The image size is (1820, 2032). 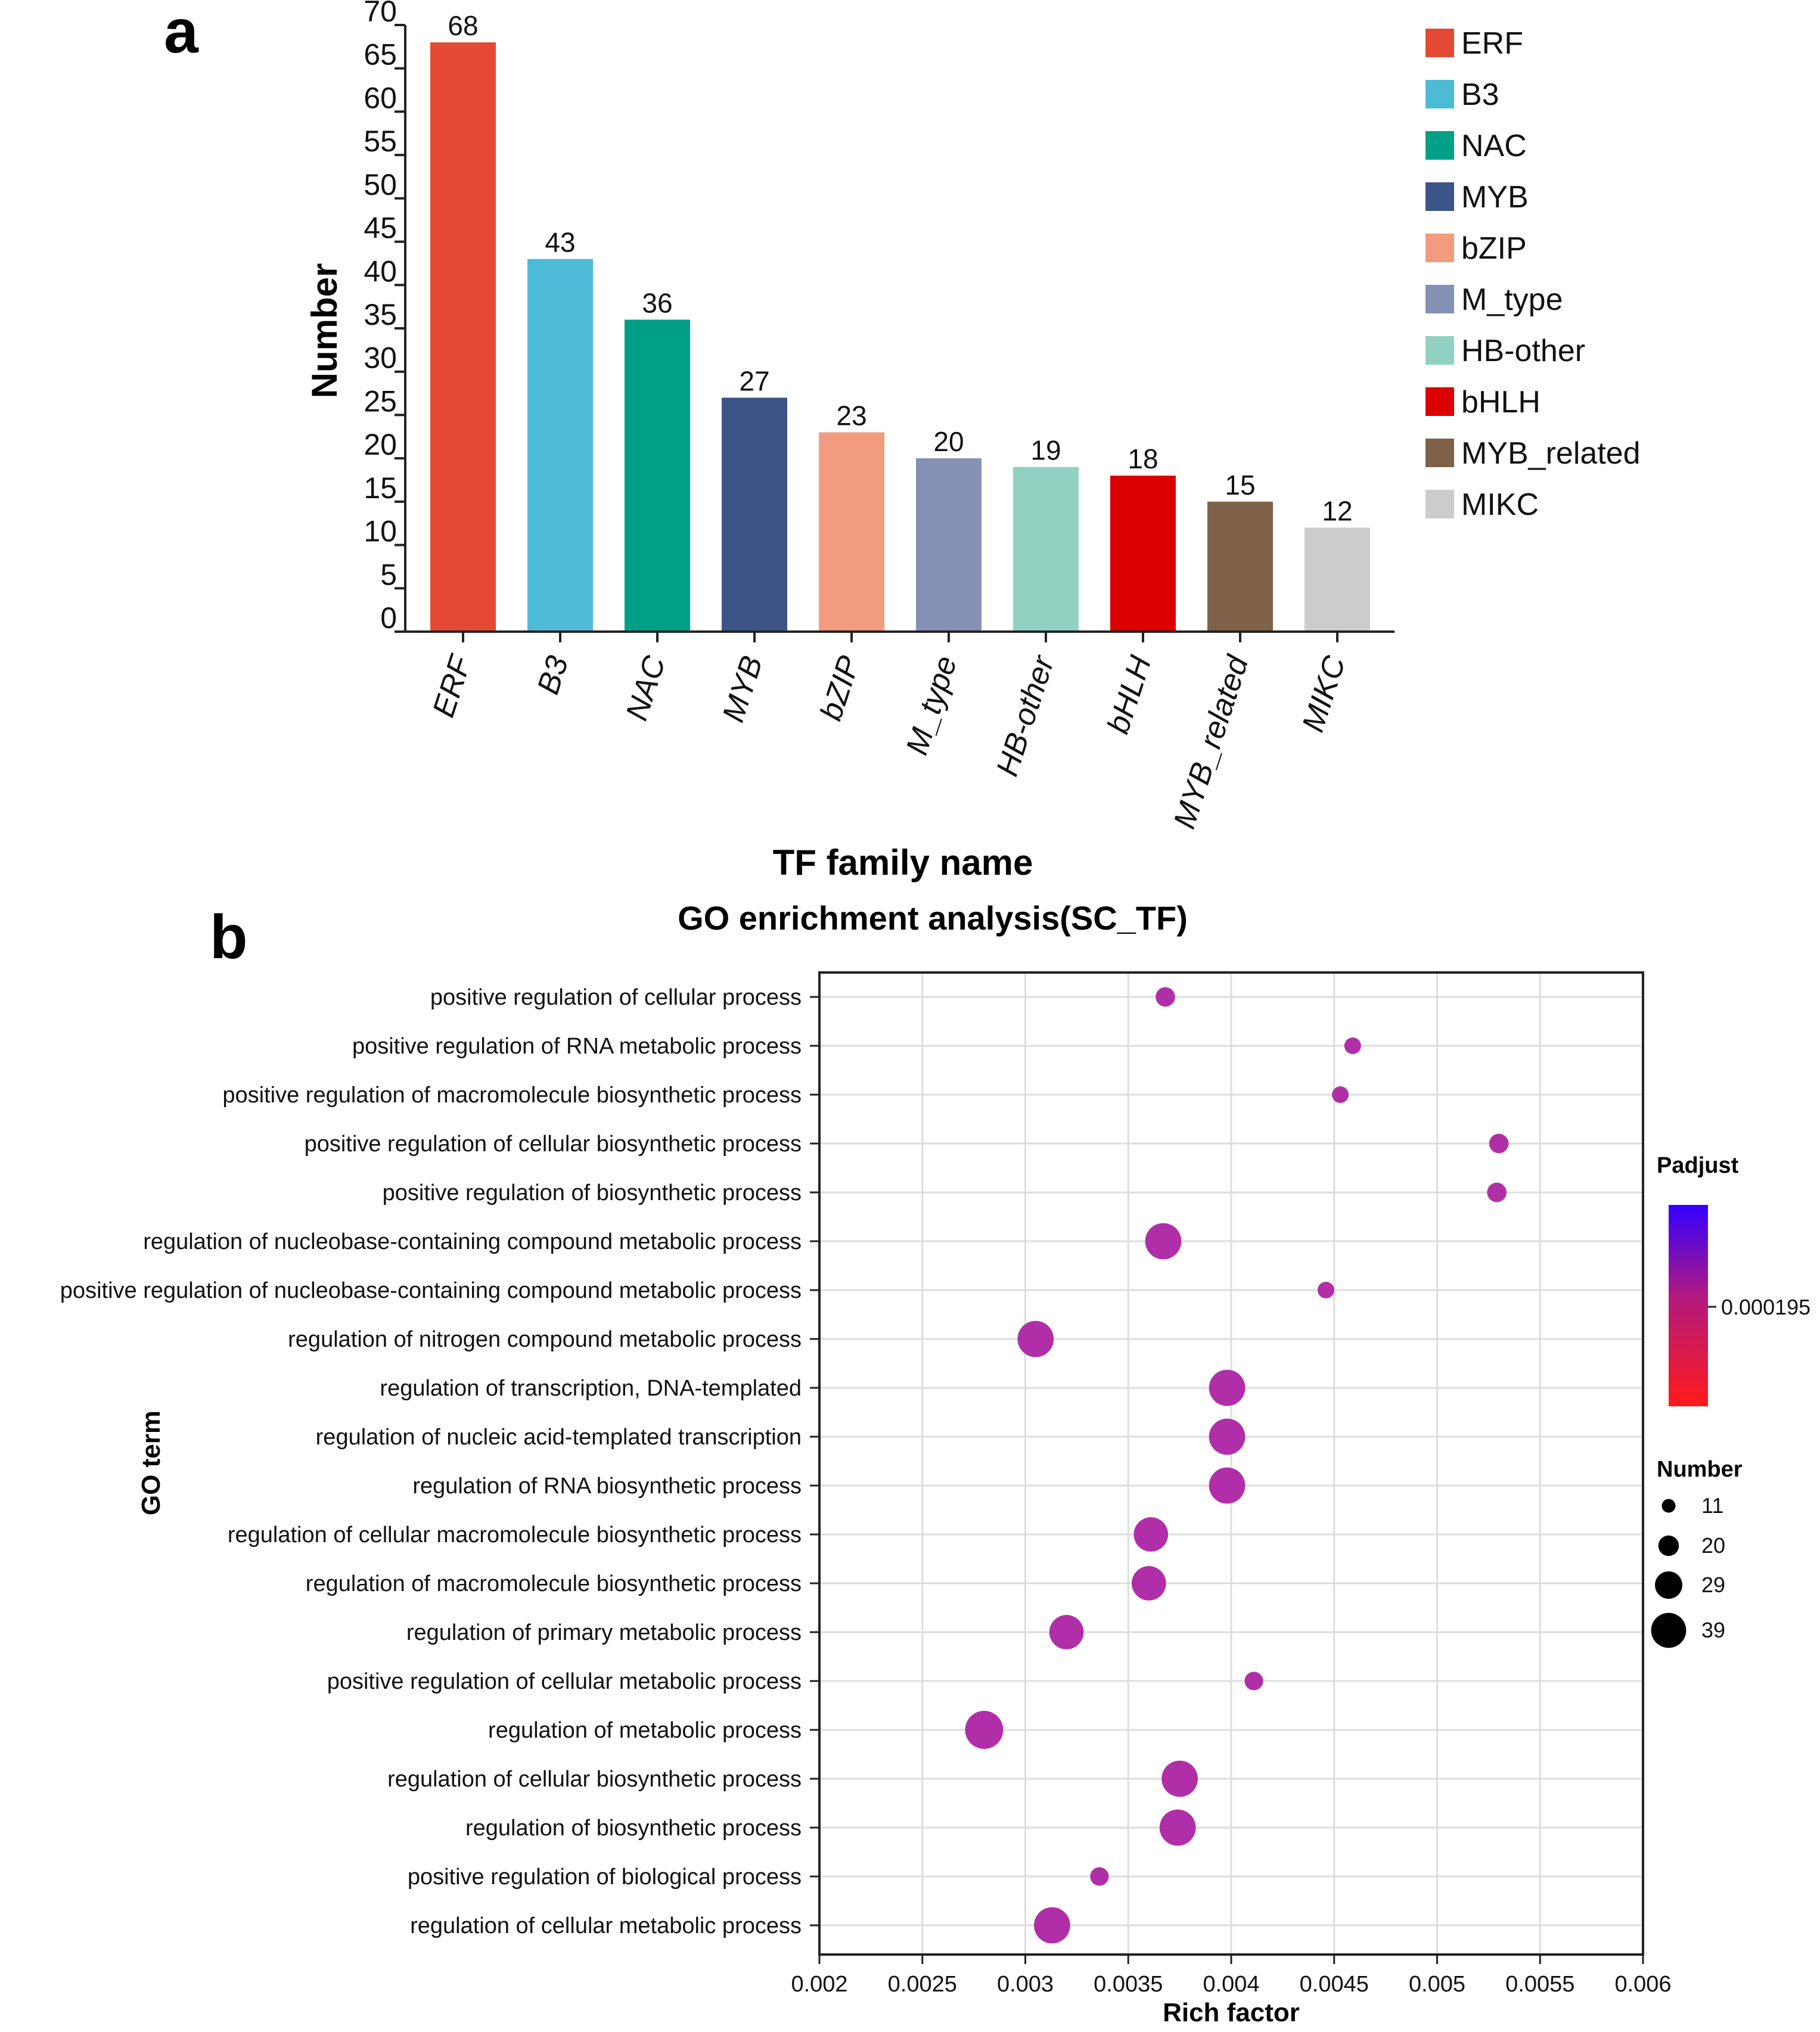 I want to click on padjust-tick-label: 0.000195, so click(x=1766, y=1307).